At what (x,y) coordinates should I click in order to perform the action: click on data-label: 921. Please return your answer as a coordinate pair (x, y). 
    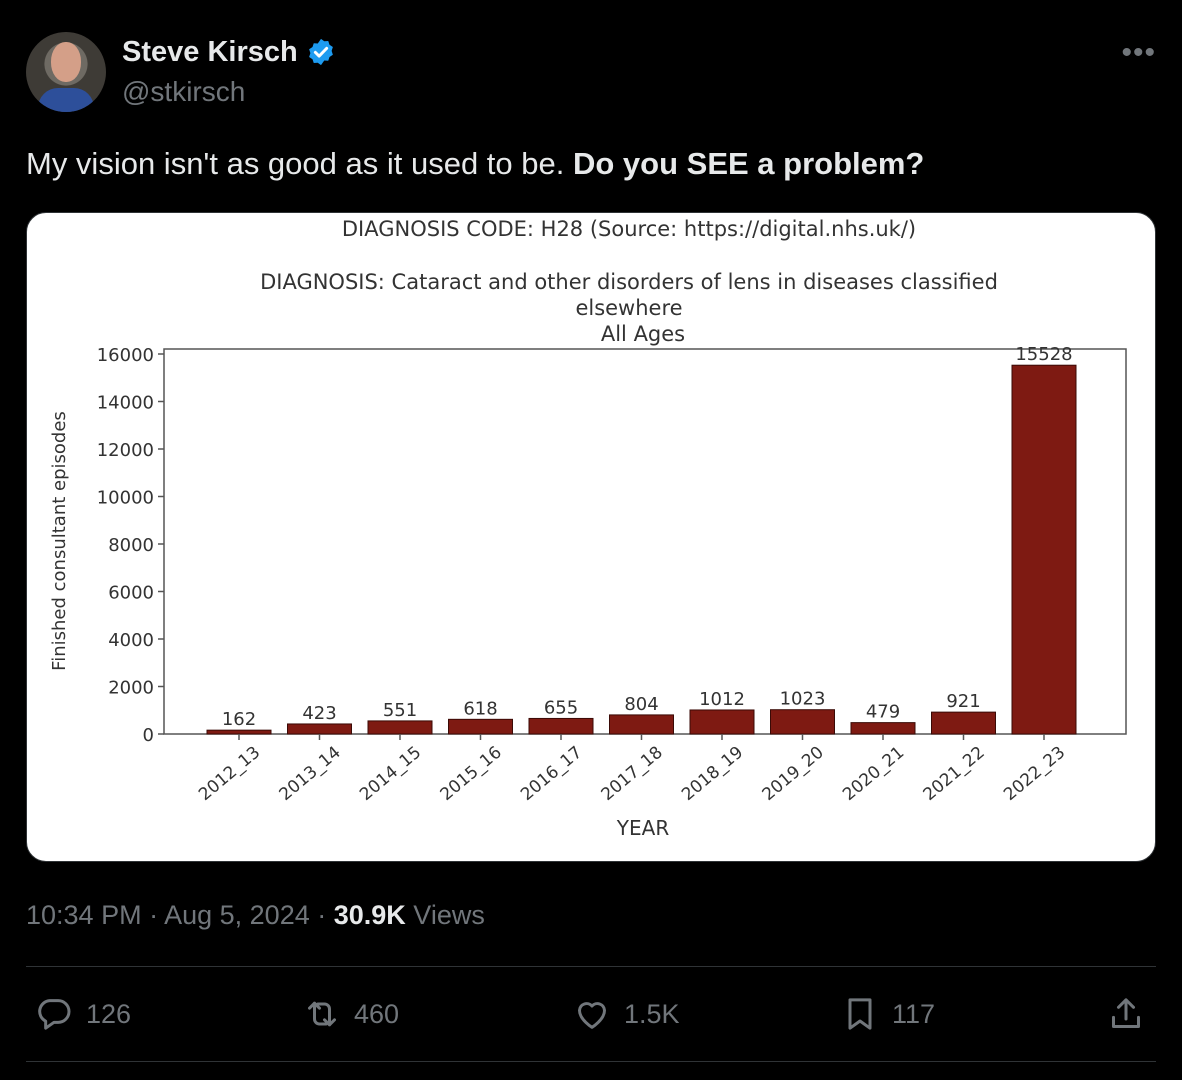
    Looking at the image, I should click on (963, 701).